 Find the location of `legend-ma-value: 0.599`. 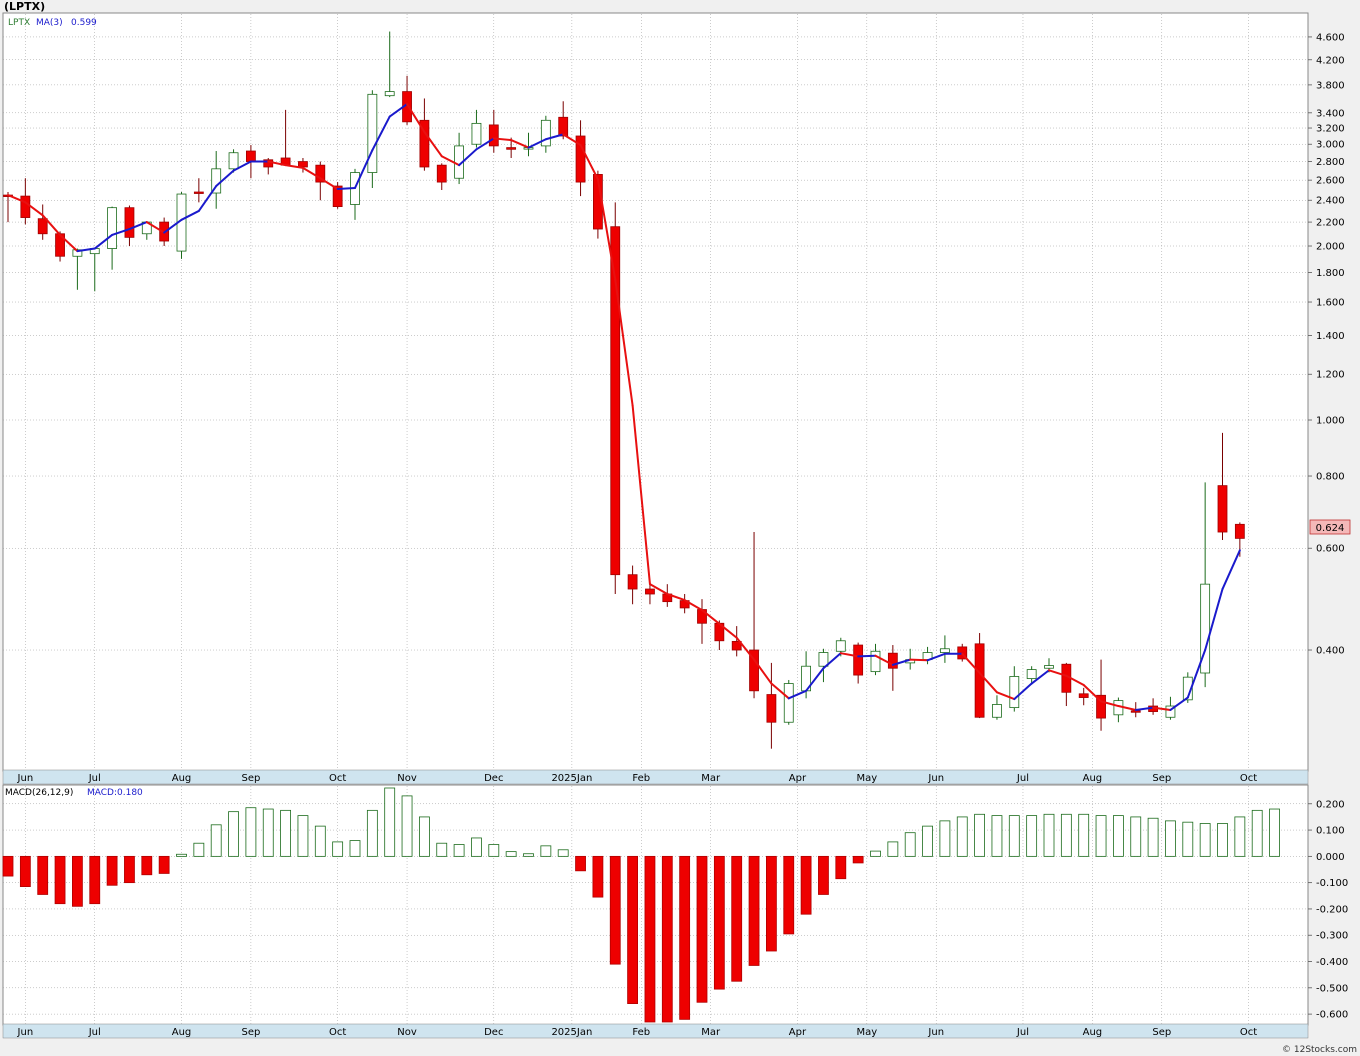

legend-ma-value: 0.599 is located at coordinates (84, 23).